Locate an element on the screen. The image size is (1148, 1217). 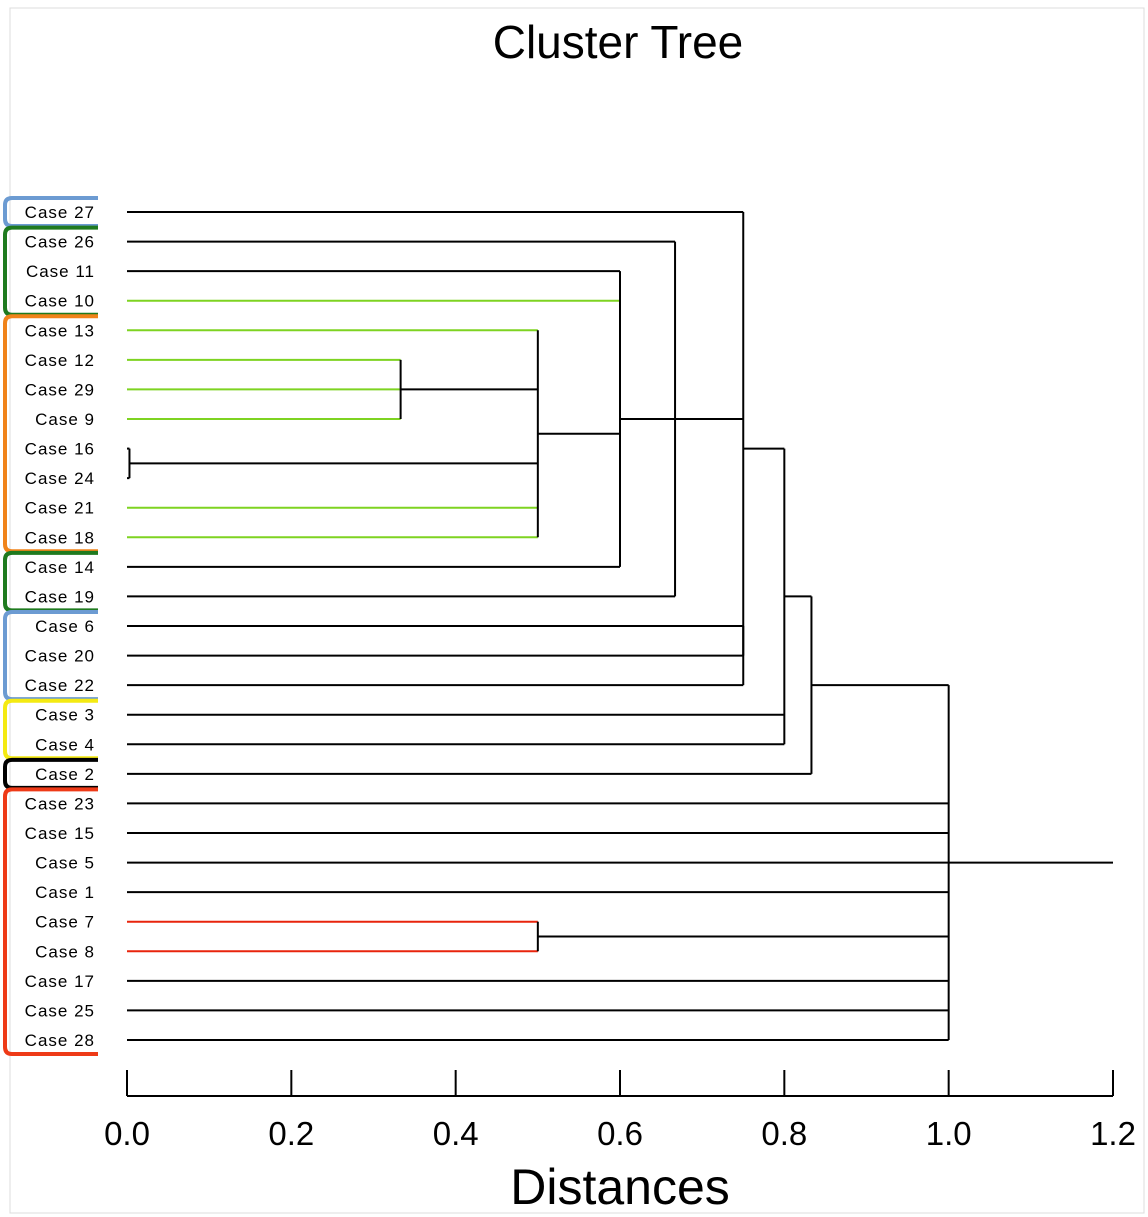
leaf-label: Case 9 is located at coordinates (65, 419).